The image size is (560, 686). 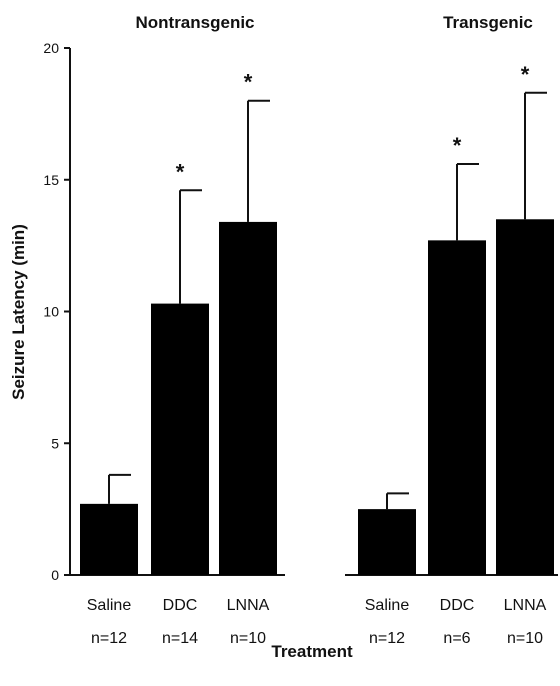 What do you see at coordinates (18, 312) in the screenshot?
I see `y-axis-label: Seizure Latency (min)` at bounding box center [18, 312].